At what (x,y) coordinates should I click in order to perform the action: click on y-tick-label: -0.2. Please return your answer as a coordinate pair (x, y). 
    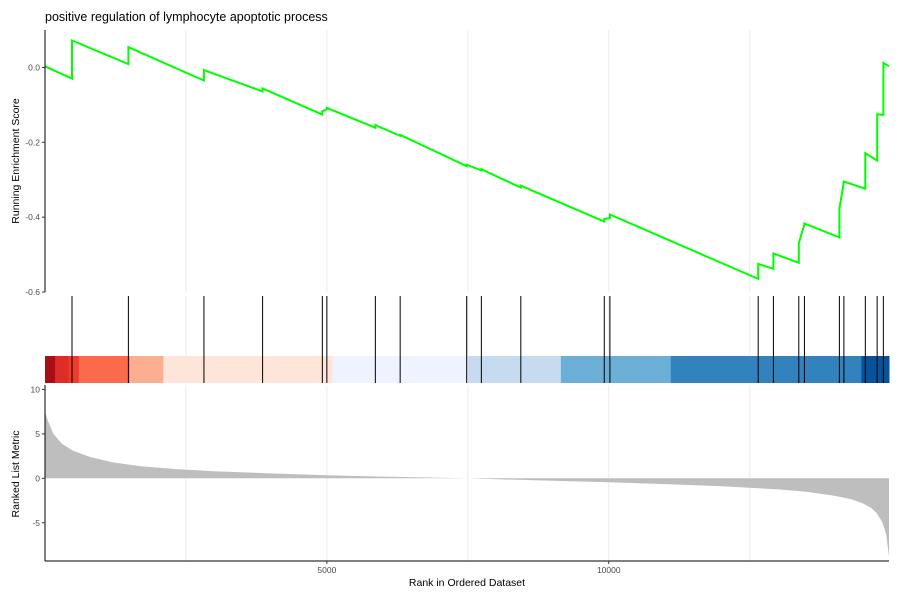
    Looking at the image, I should click on (32, 142).